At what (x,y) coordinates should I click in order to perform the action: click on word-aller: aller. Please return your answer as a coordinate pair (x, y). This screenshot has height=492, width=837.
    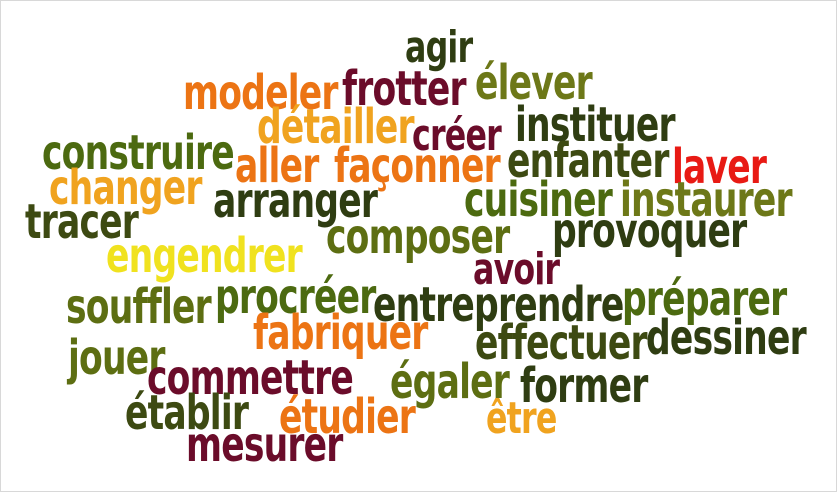
    Looking at the image, I should click on (277, 166).